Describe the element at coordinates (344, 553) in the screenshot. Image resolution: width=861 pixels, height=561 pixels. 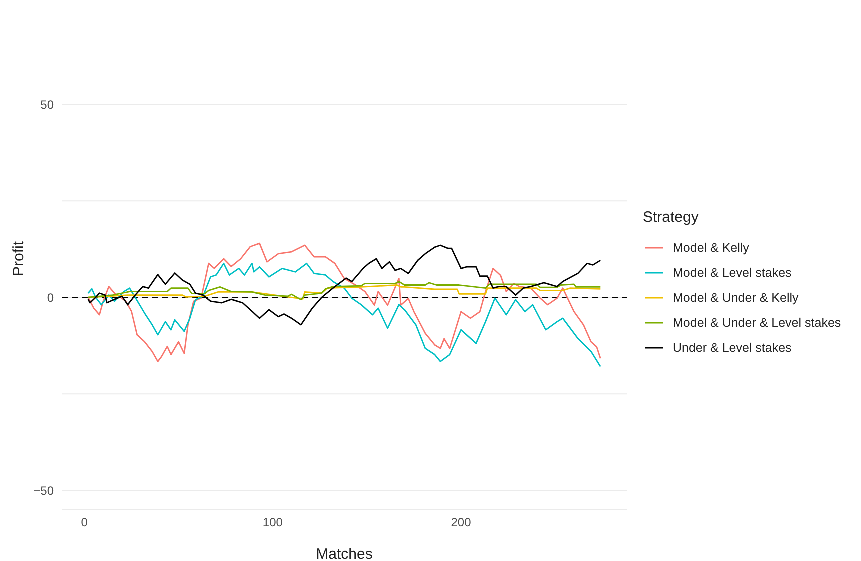
I see `x-axis-title: Matches` at that location.